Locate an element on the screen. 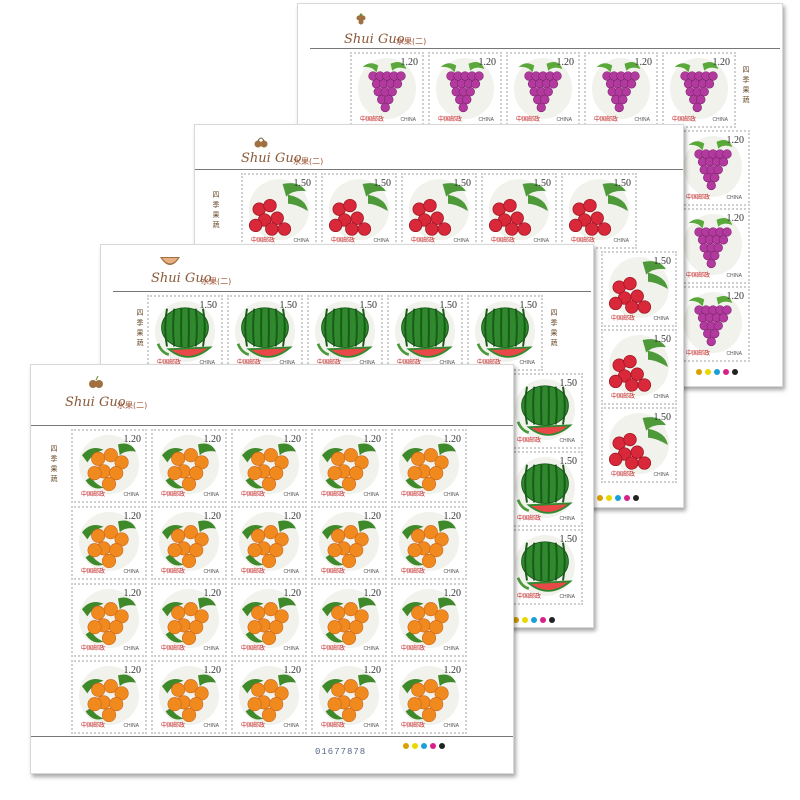 This screenshot has width=800, height=800. side-text-right: 四季果蔬 is located at coordinates (554, 329).